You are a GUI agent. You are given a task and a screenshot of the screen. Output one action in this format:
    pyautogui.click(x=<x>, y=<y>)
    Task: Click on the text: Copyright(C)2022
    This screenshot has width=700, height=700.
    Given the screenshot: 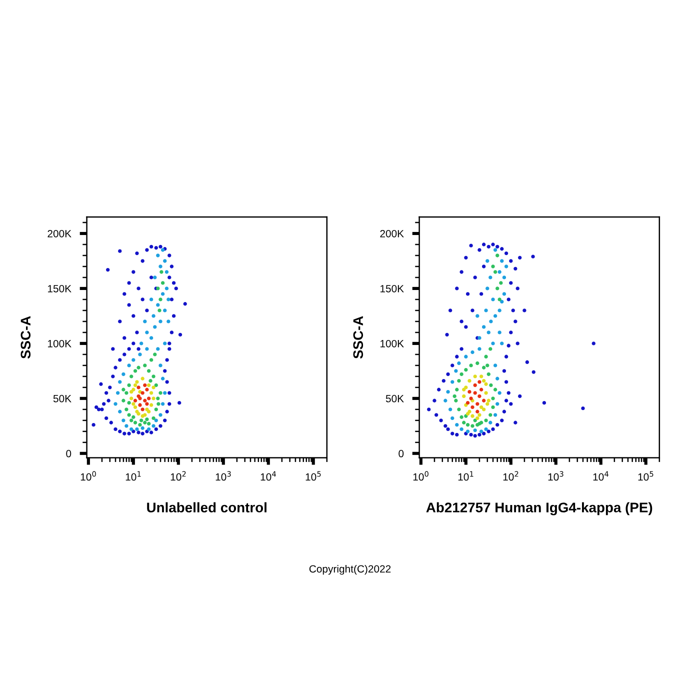 What is the action you would take?
    pyautogui.click(x=350, y=569)
    